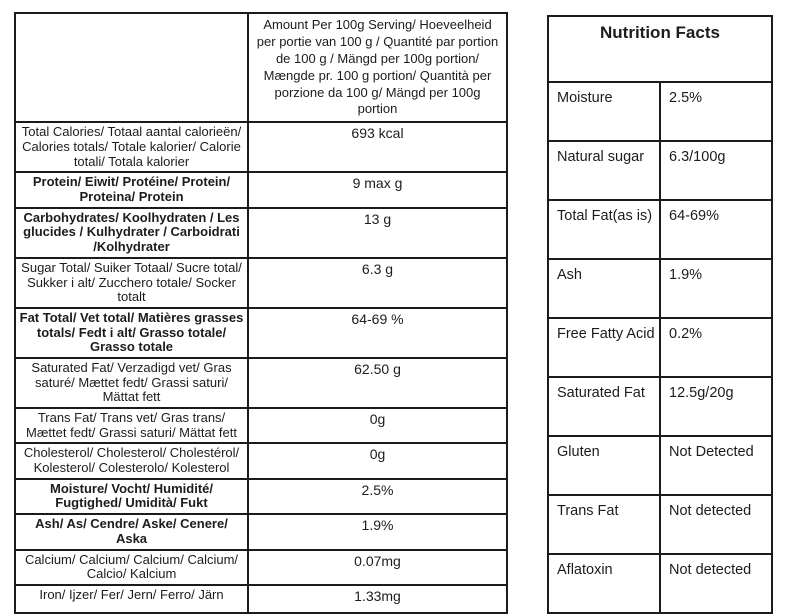  I want to click on table-row: Trans Fat Not detected, so click(660, 524).